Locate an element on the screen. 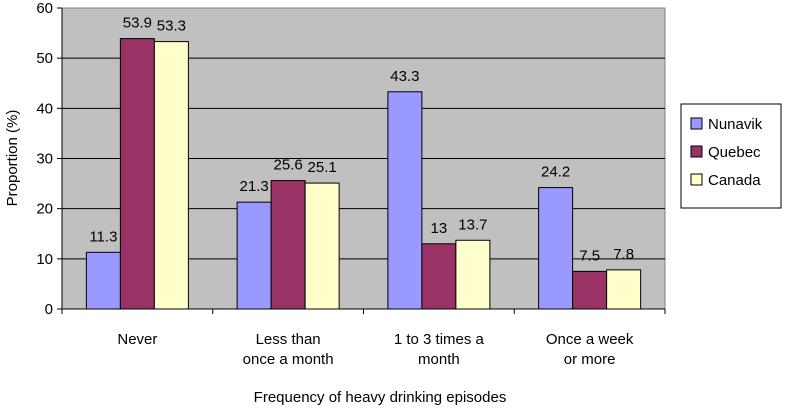 The image size is (787, 414). data-label: 21.3 is located at coordinates (254, 186).